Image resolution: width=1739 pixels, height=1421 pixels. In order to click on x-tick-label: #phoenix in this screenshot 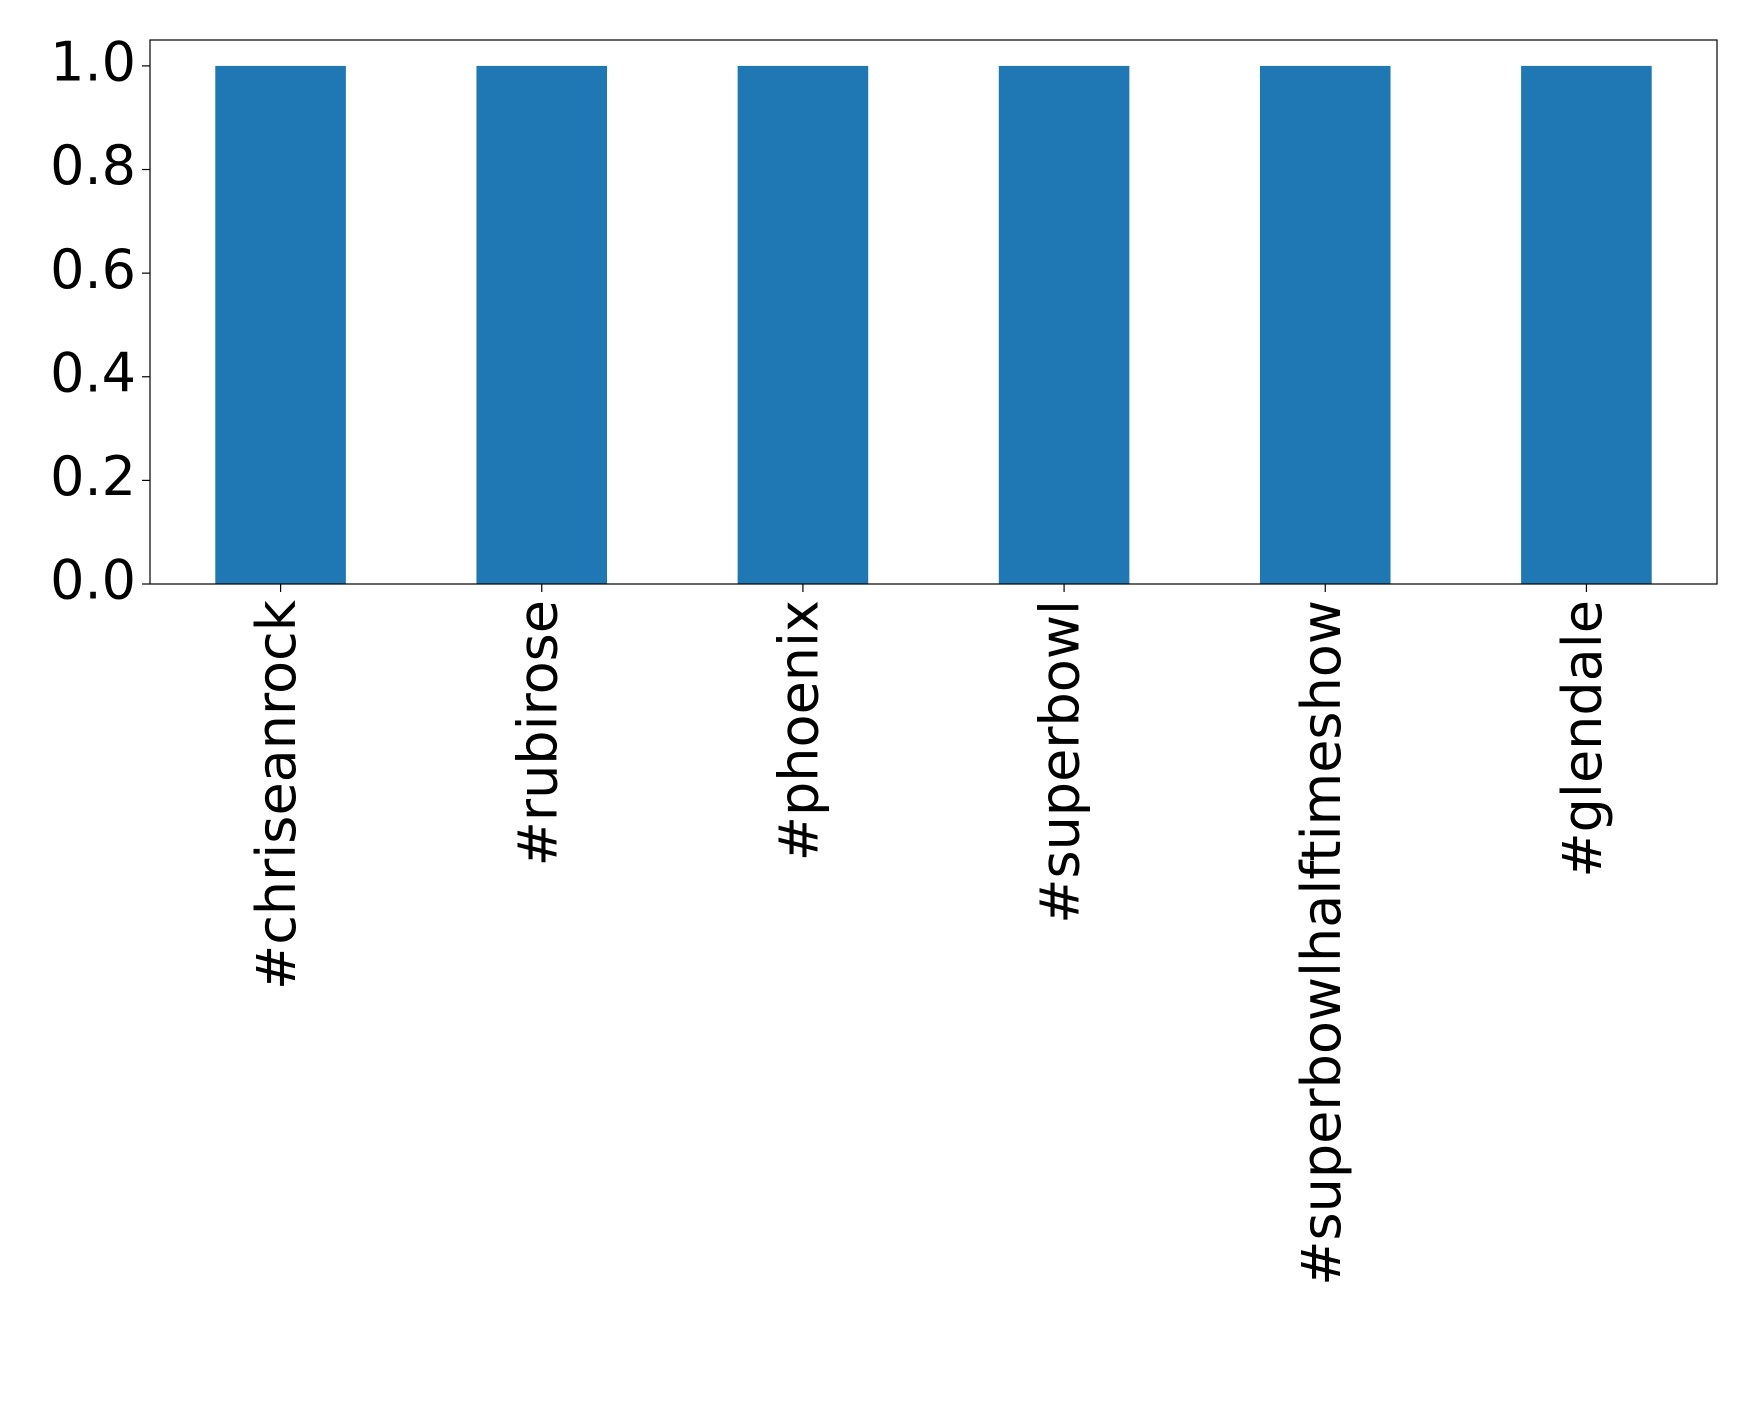, I will do `click(799, 730)`.